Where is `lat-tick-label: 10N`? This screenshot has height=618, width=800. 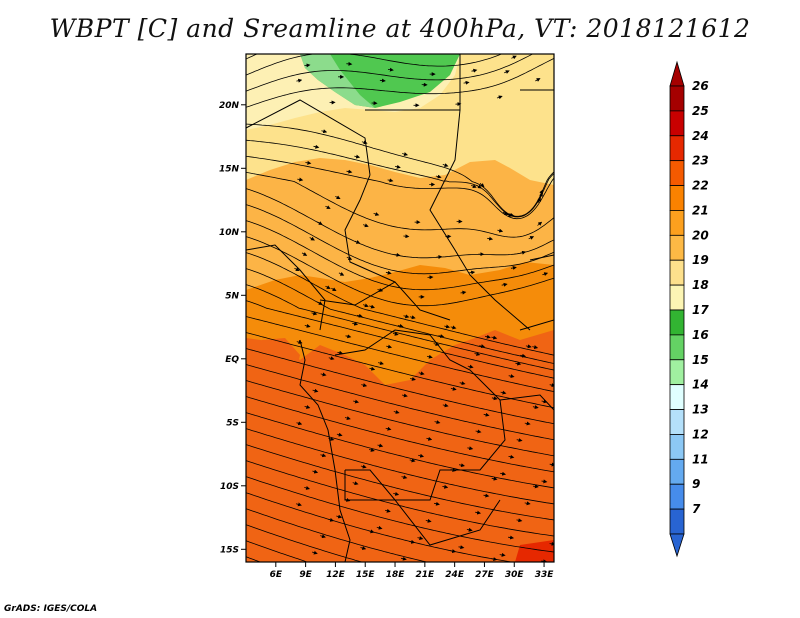
lat-tick-label: 10N is located at coordinates (229, 233).